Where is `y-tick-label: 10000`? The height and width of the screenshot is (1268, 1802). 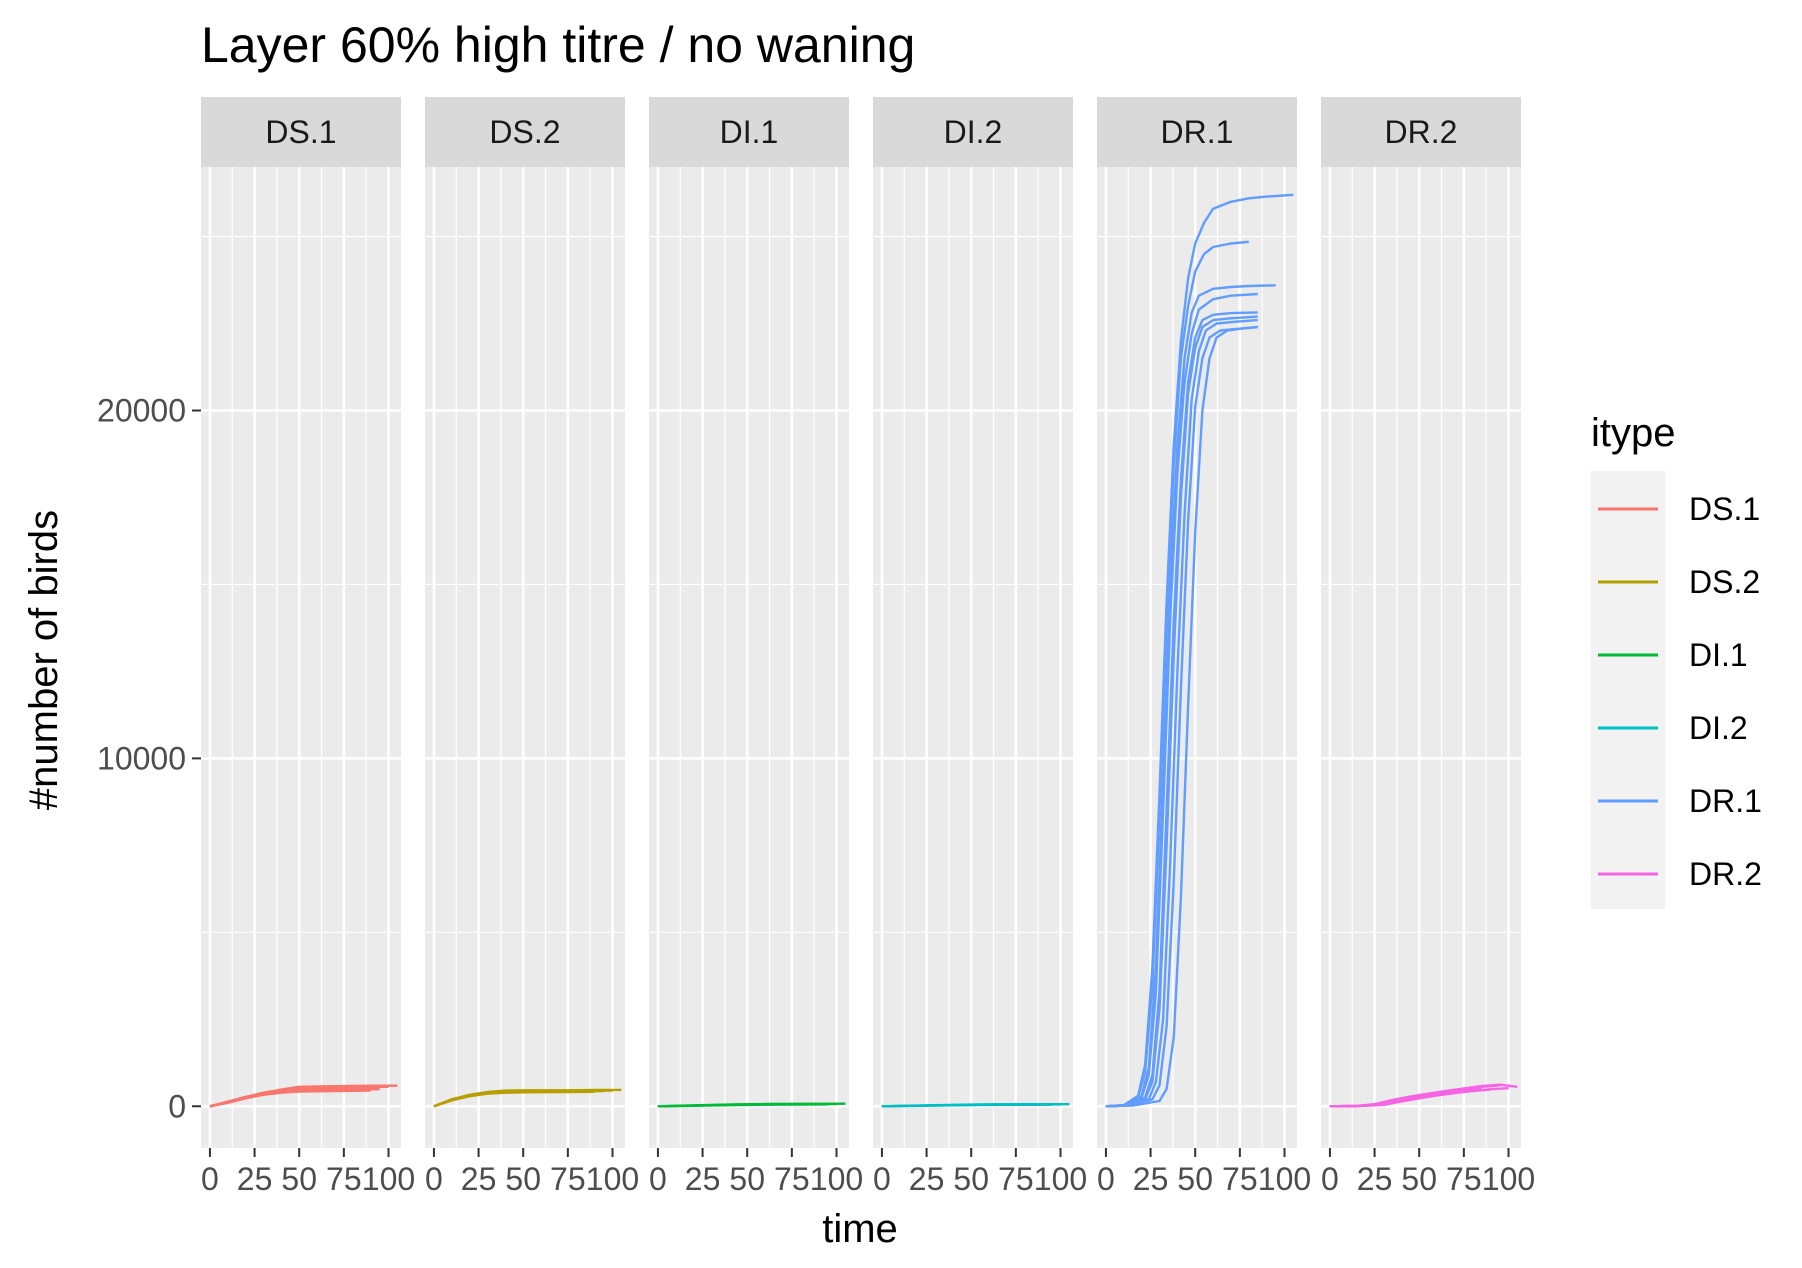
y-tick-label: 10000 is located at coordinates (141, 758).